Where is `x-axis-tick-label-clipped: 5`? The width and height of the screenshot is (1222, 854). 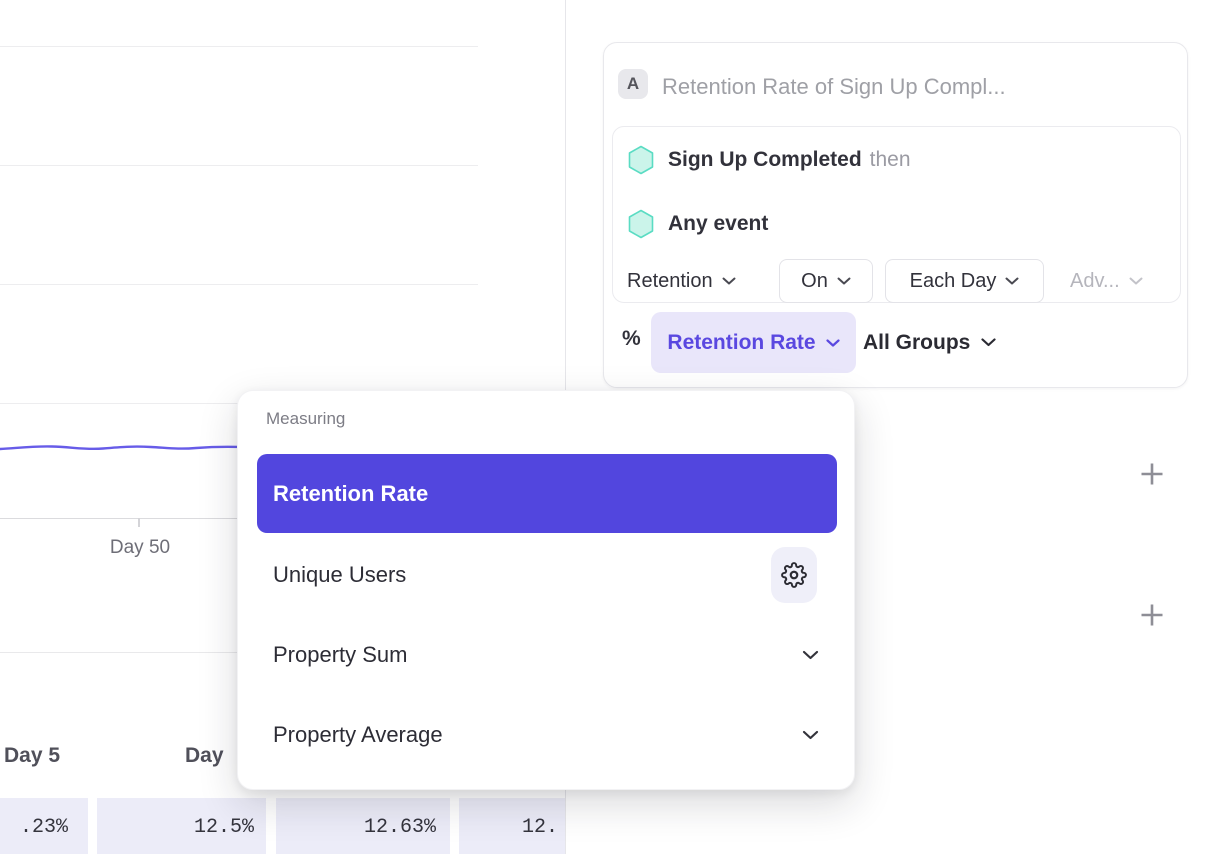
x-axis-tick-label-clipped: 5 is located at coordinates (0, 548).